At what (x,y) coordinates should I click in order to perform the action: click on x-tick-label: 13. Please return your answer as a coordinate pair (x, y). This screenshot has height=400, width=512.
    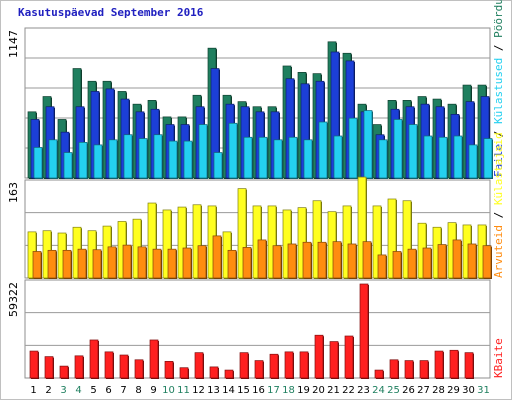
    Looking at the image, I should click on (213, 390).